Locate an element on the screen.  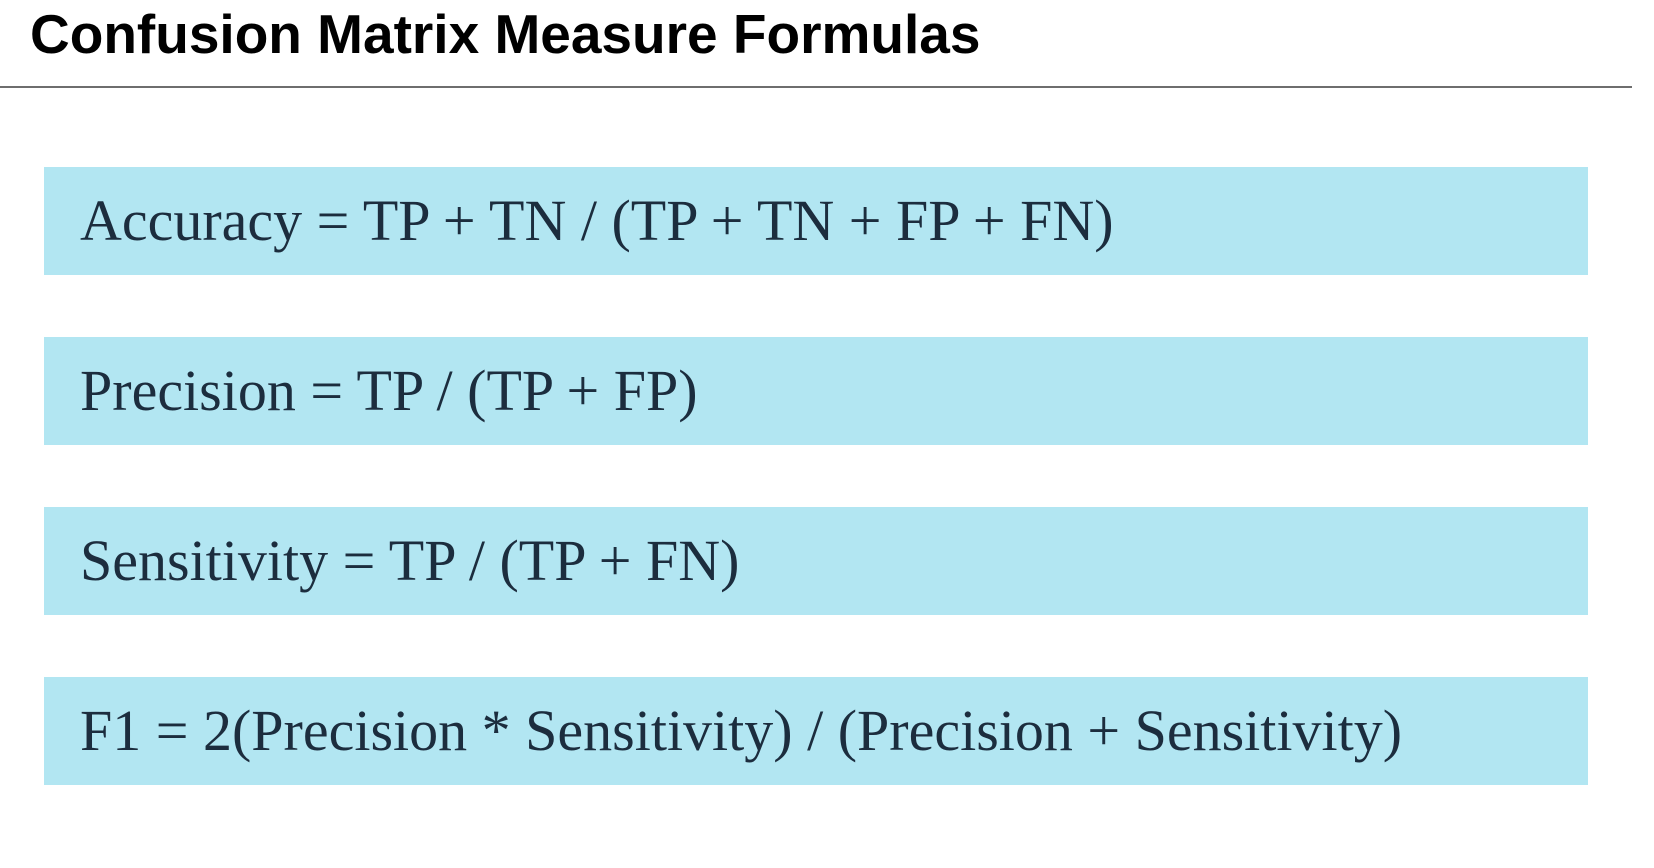
formula-box-precision: Precision = TP / (TP + FP) is located at coordinates (816, 391).